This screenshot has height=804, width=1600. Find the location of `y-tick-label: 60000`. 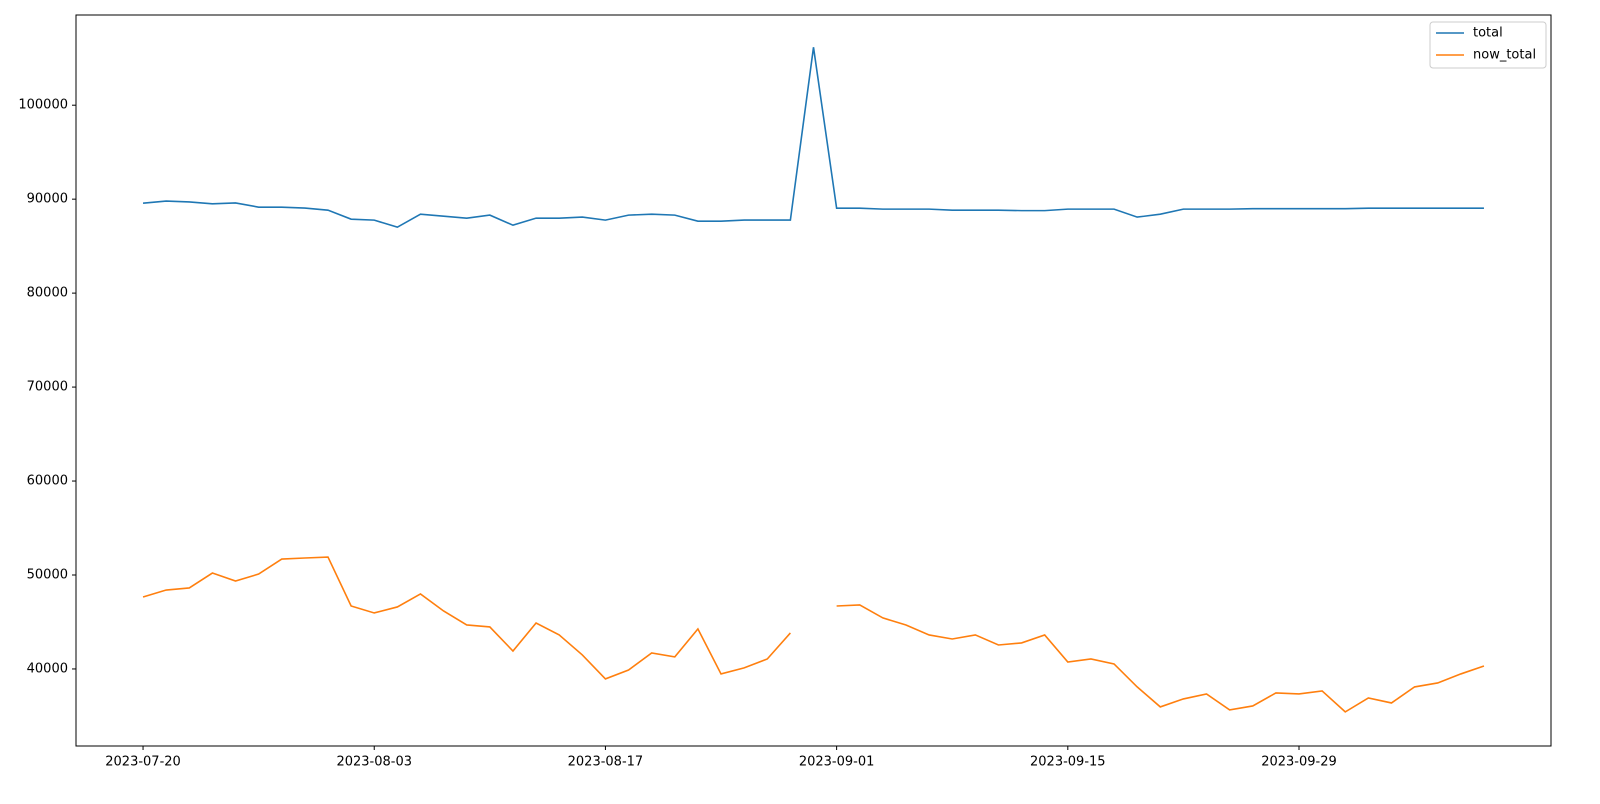

y-tick-label: 60000 is located at coordinates (47, 481).